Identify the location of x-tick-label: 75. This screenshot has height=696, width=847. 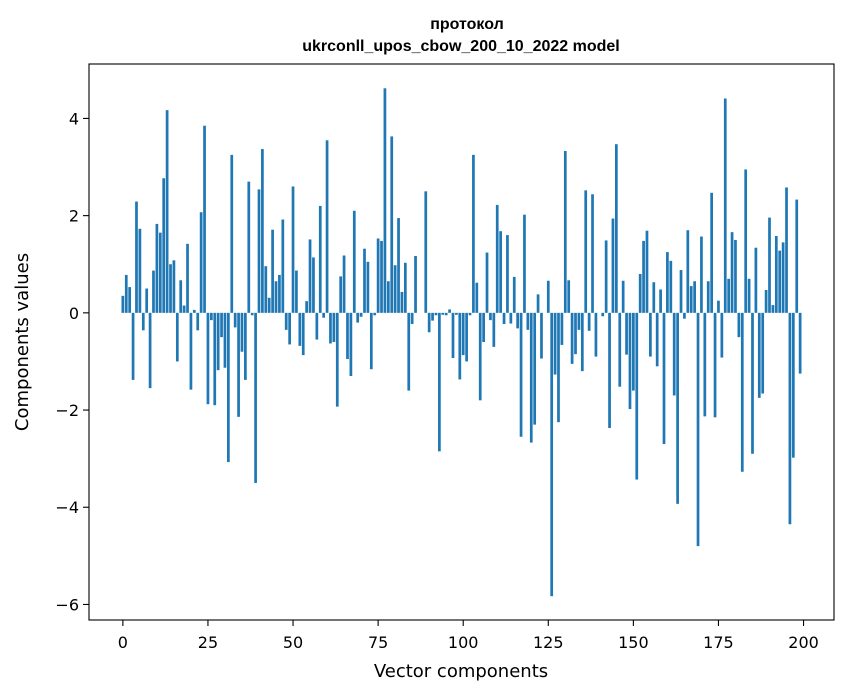
(378, 642).